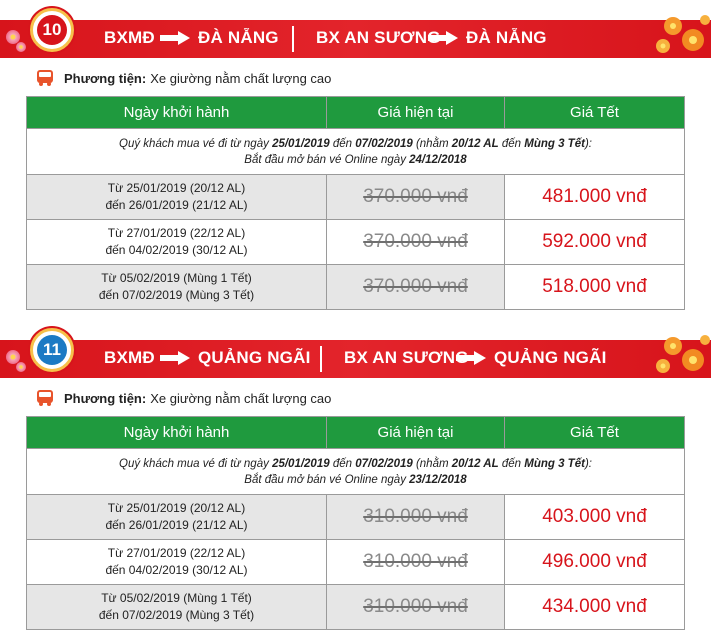 The image size is (711, 641). Describe the element at coordinates (594, 242) in the screenshot. I see `tet-price: 592.000 vnđ` at that location.